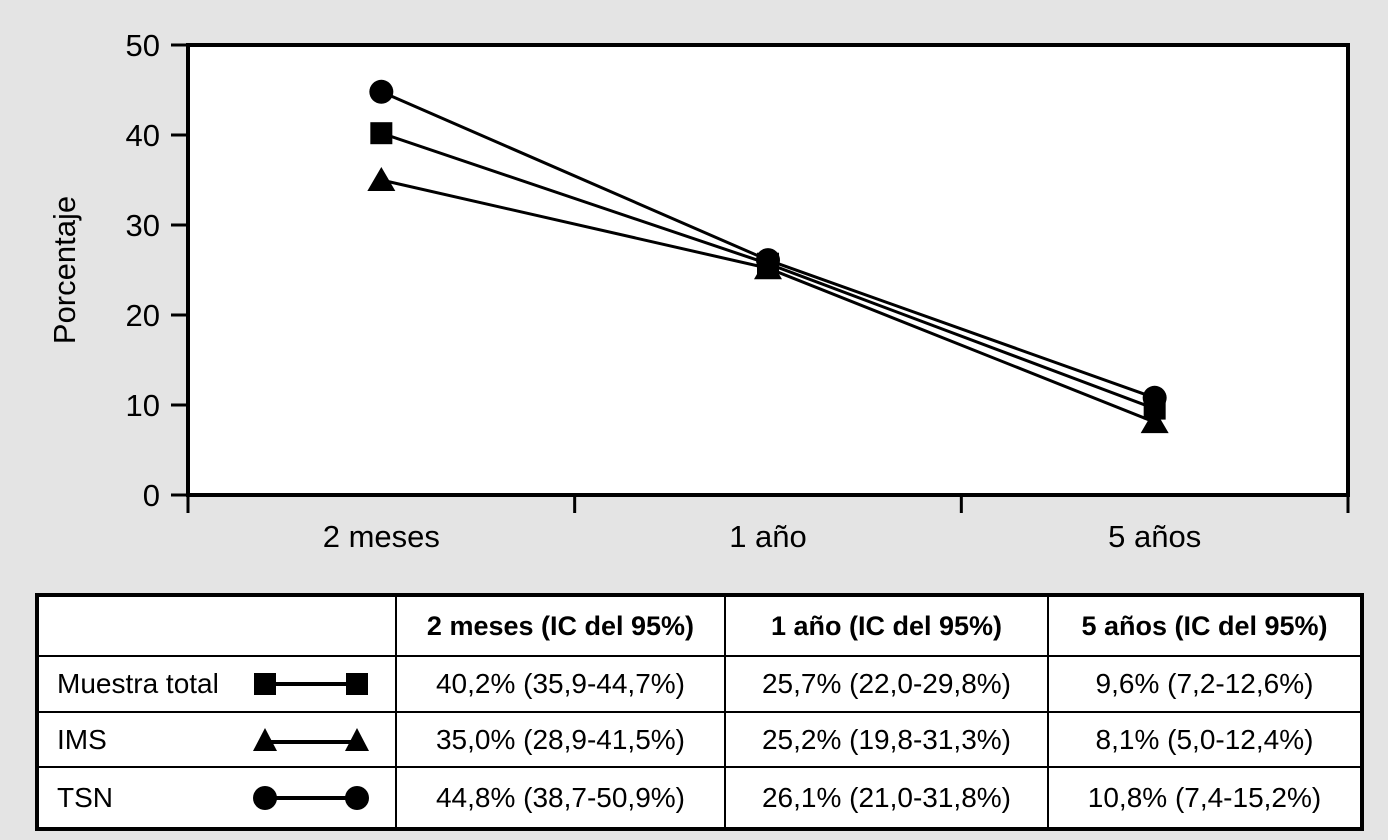 This screenshot has height=840, width=1388. Describe the element at coordinates (216, 739) in the screenshot. I see `row-header-ims: IMS` at that location.